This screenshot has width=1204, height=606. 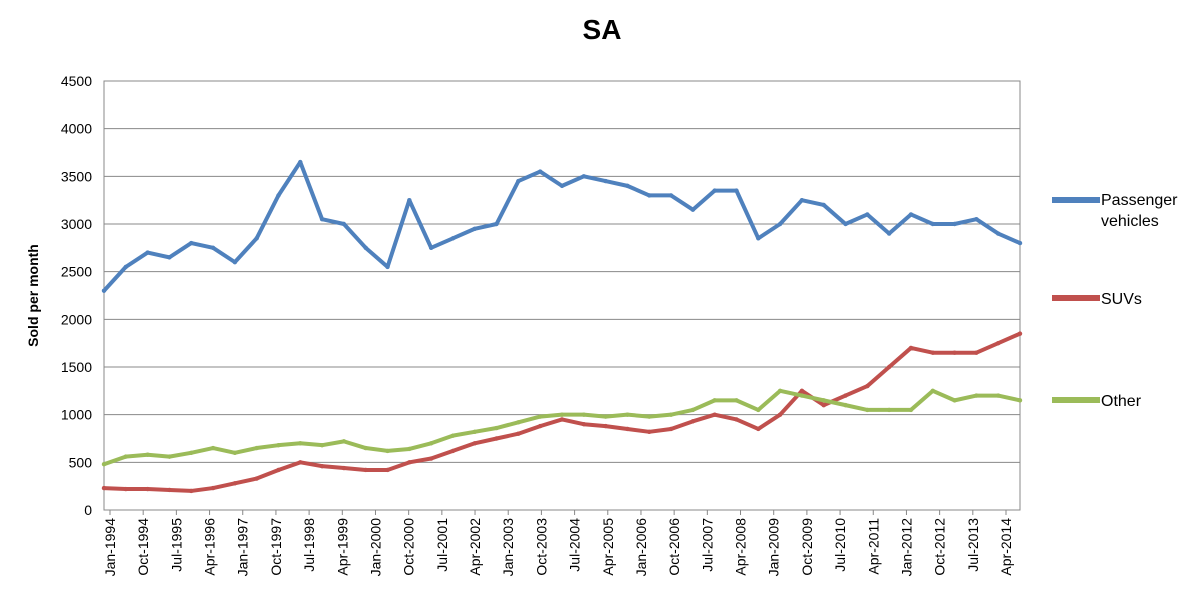 I want to click on x-tick-label: Jul-1995, so click(x=176, y=545).